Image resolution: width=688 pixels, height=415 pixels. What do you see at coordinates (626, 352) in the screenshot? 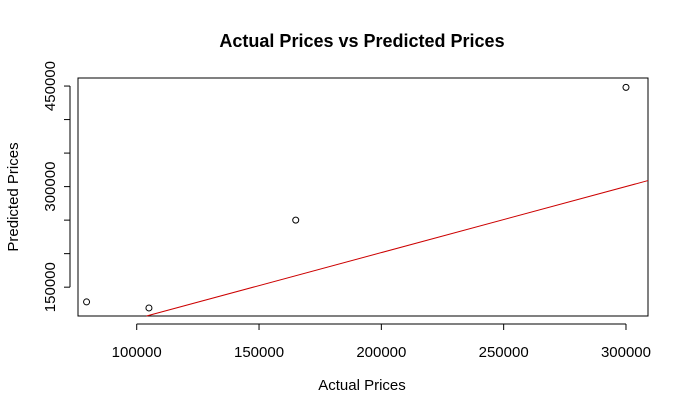
I see `x-tick-label: 300000` at bounding box center [626, 352].